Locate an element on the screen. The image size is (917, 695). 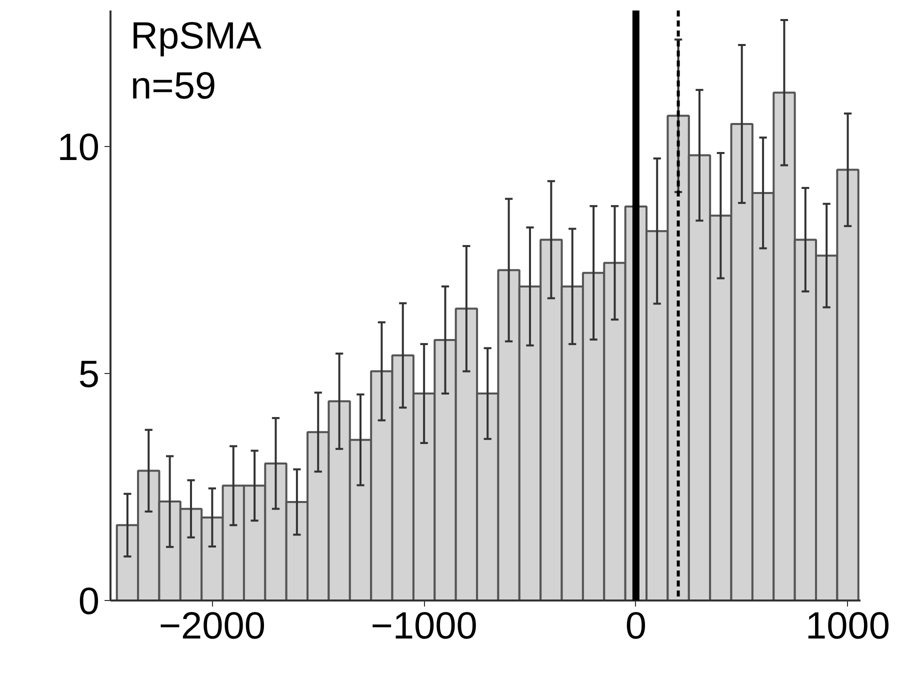
chart-title: RpSMA is located at coordinates (196, 37).